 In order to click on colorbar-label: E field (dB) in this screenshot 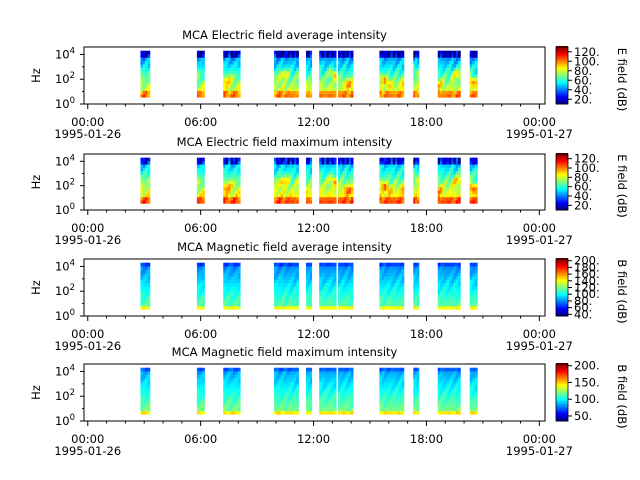, I will do `click(622, 186)`.